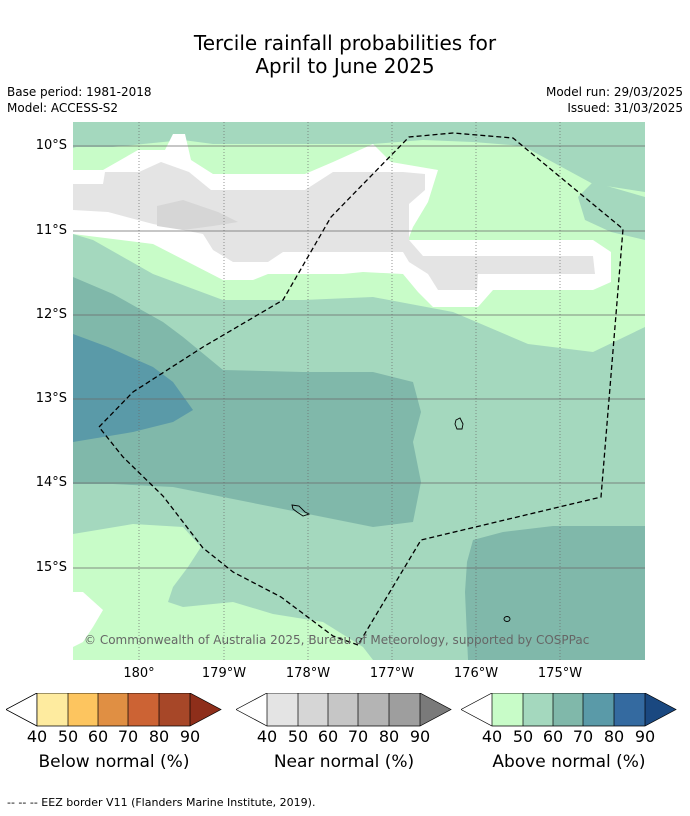 The image size is (690, 816). Describe the element at coordinates (523, 736) in the screenshot. I see `cbar-above-tick-50: 50` at that location.